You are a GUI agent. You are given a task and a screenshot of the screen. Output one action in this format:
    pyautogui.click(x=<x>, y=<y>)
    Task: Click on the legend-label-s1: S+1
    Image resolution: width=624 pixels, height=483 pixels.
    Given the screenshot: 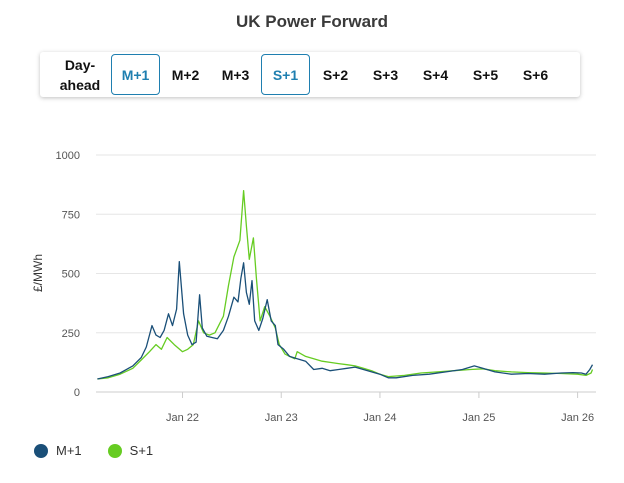 What is the action you would take?
    pyautogui.click(x=141, y=450)
    